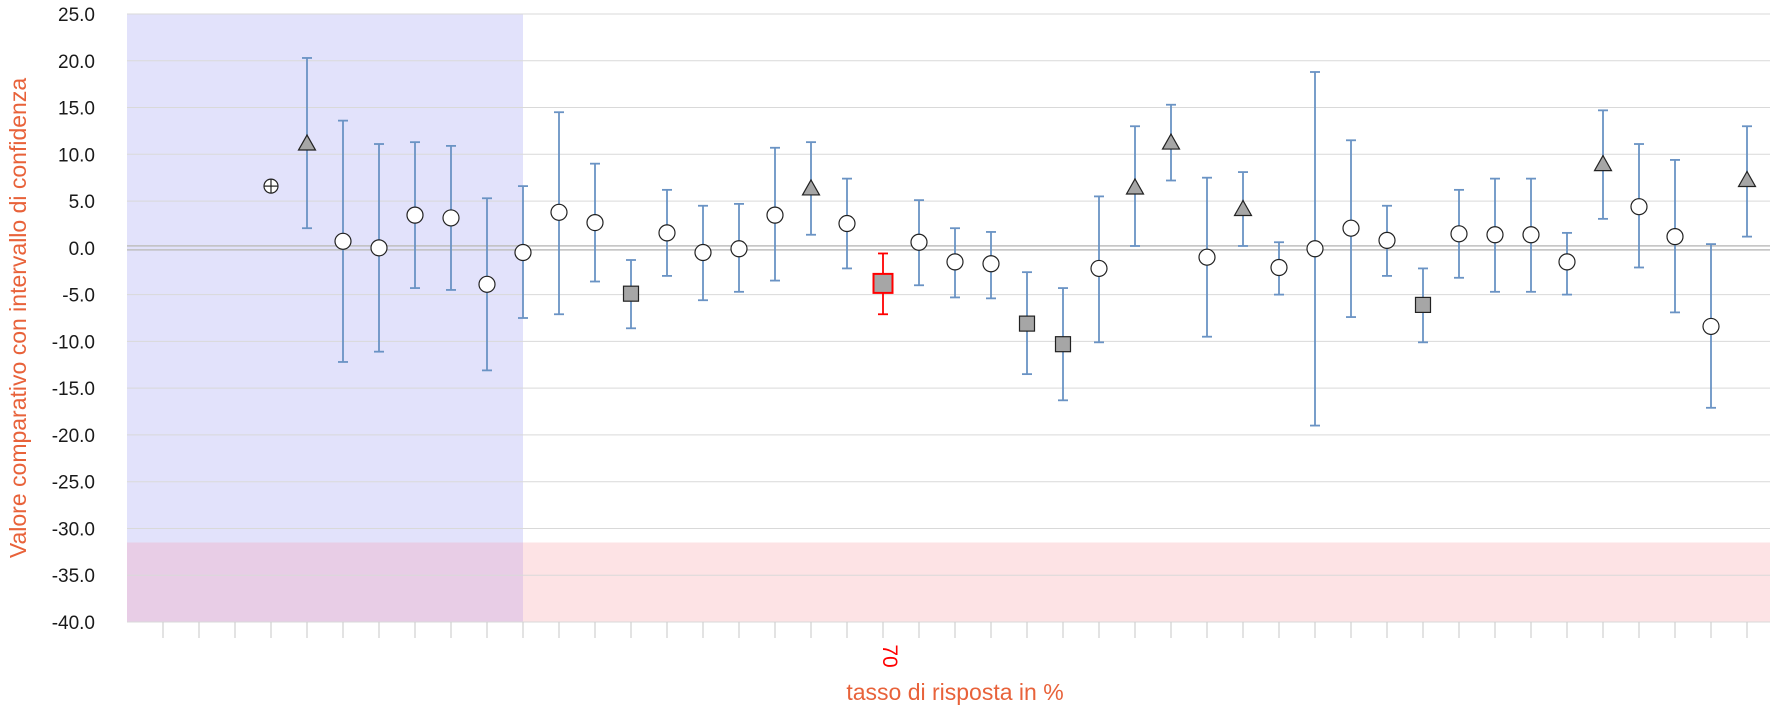 This screenshot has height=710, width=1785. I want to click on x-axis-ticks: 70, so click(955, 645).